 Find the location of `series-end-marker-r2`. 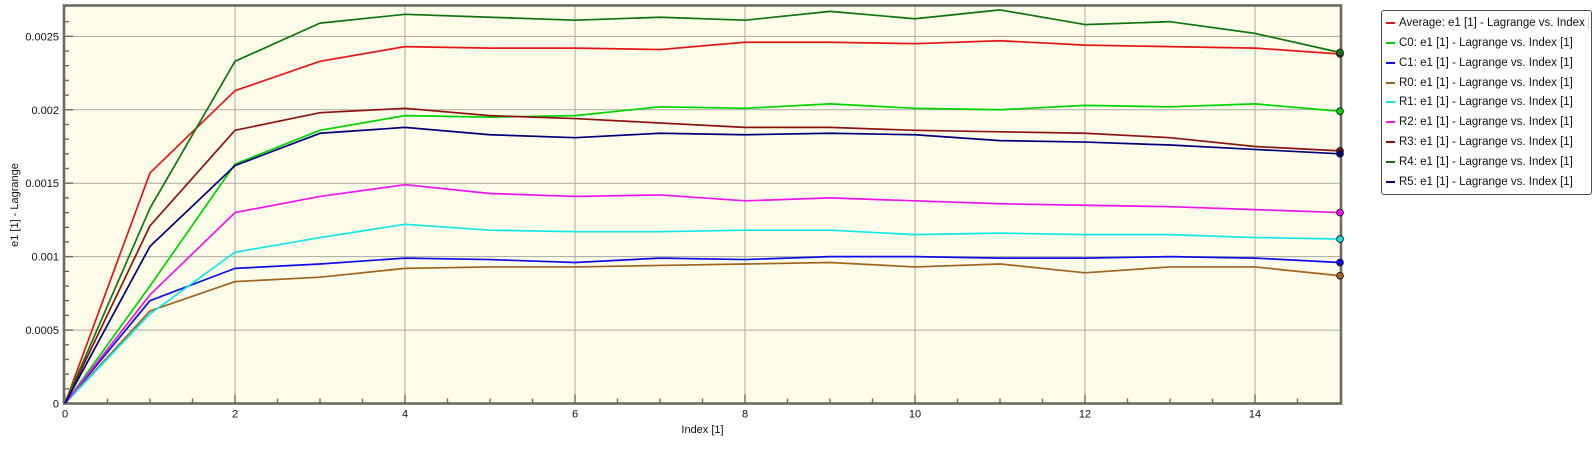

series-end-marker-r2 is located at coordinates (1340, 212).